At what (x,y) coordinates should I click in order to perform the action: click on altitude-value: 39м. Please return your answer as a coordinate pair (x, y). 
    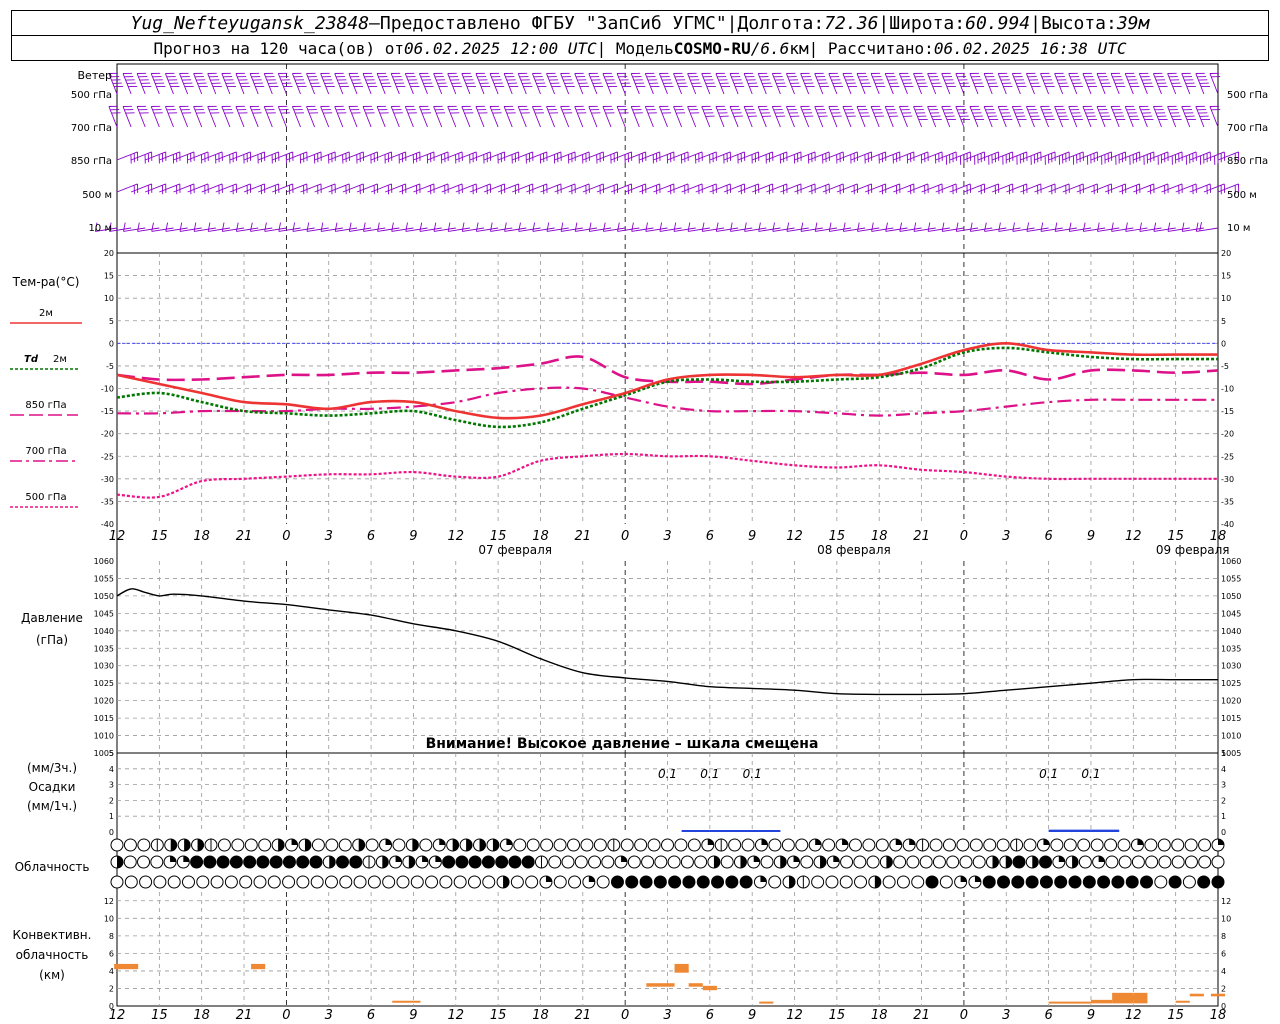
    Looking at the image, I should click on (1133, 23).